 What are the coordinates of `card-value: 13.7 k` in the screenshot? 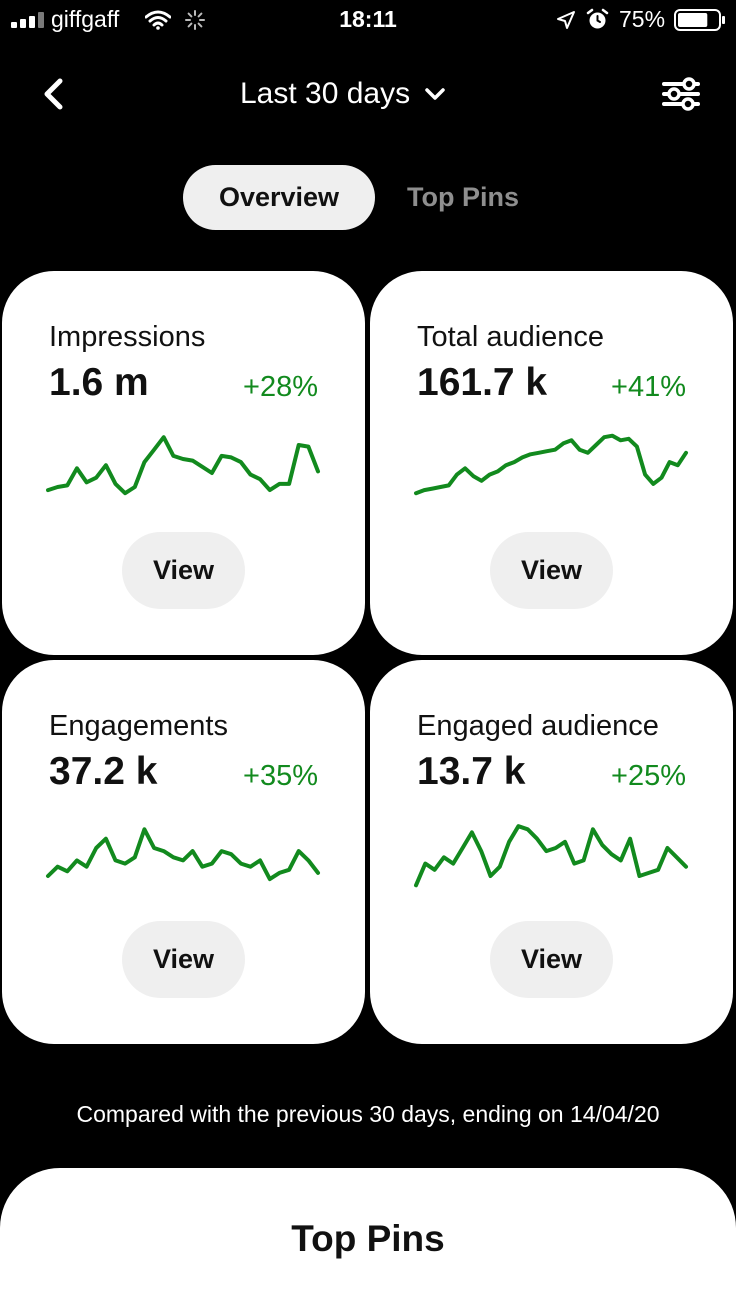 It's located at (471, 771).